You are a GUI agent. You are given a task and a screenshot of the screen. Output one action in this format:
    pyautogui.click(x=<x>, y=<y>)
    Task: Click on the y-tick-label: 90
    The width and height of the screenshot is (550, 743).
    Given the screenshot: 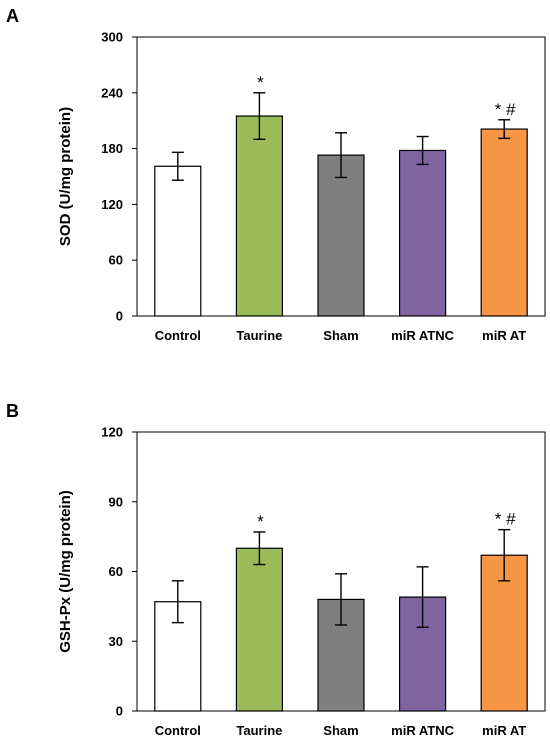 What is the action you would take?
    pyautogui.click(x=116, y=501)
    